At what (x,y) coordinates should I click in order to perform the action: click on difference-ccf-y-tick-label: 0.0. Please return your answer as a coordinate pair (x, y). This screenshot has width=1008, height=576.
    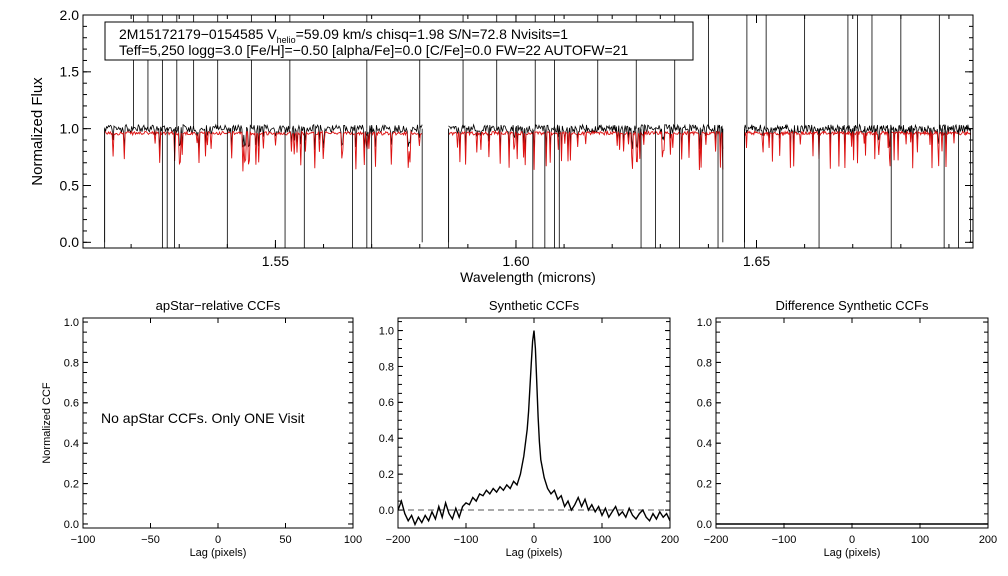
    Looking at the image, I should click on (704, 525).